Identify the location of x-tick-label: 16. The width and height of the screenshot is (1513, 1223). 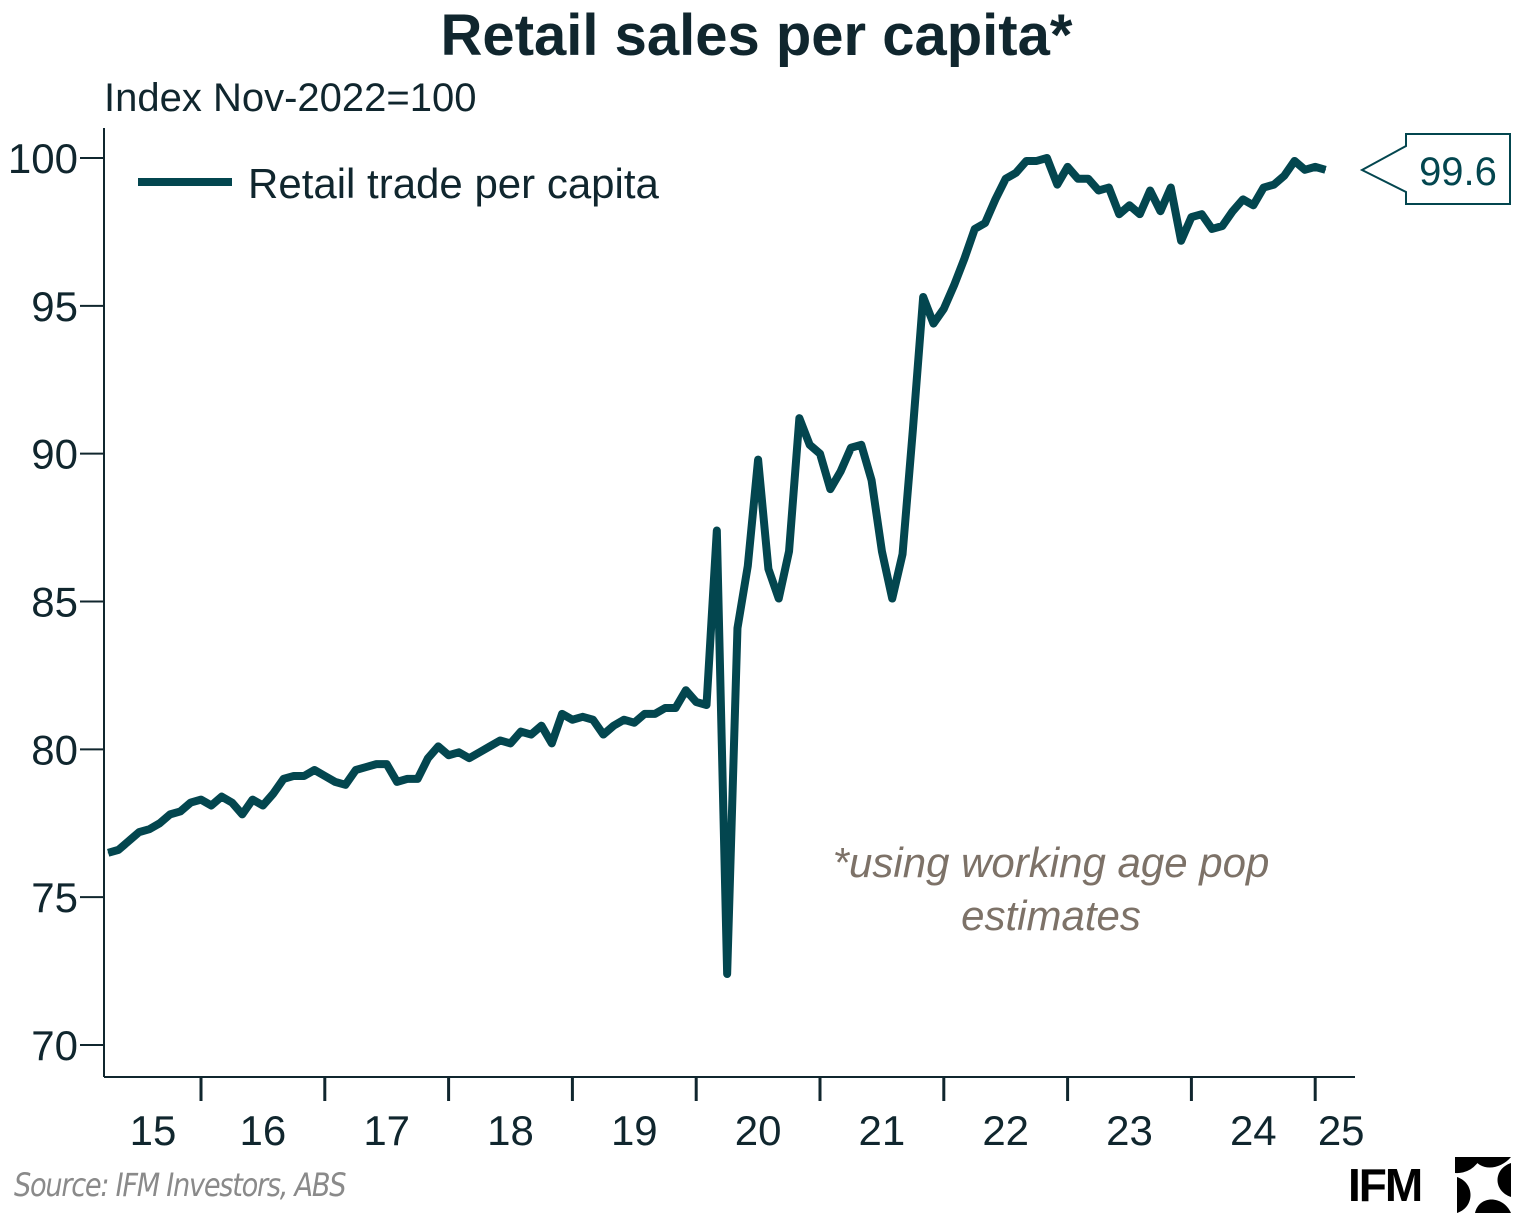
(263, 1130).